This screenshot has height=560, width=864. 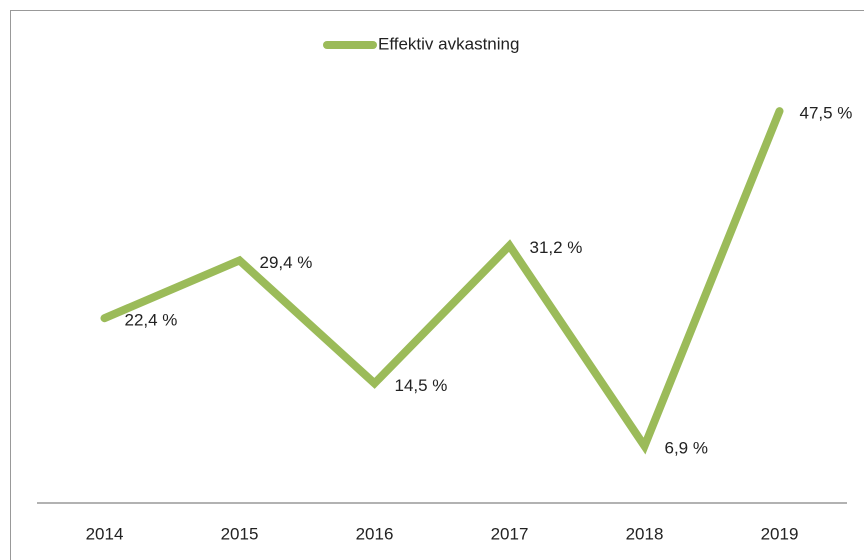 I want to click on data-label: 31,2 %, so click(x=556, y=247).